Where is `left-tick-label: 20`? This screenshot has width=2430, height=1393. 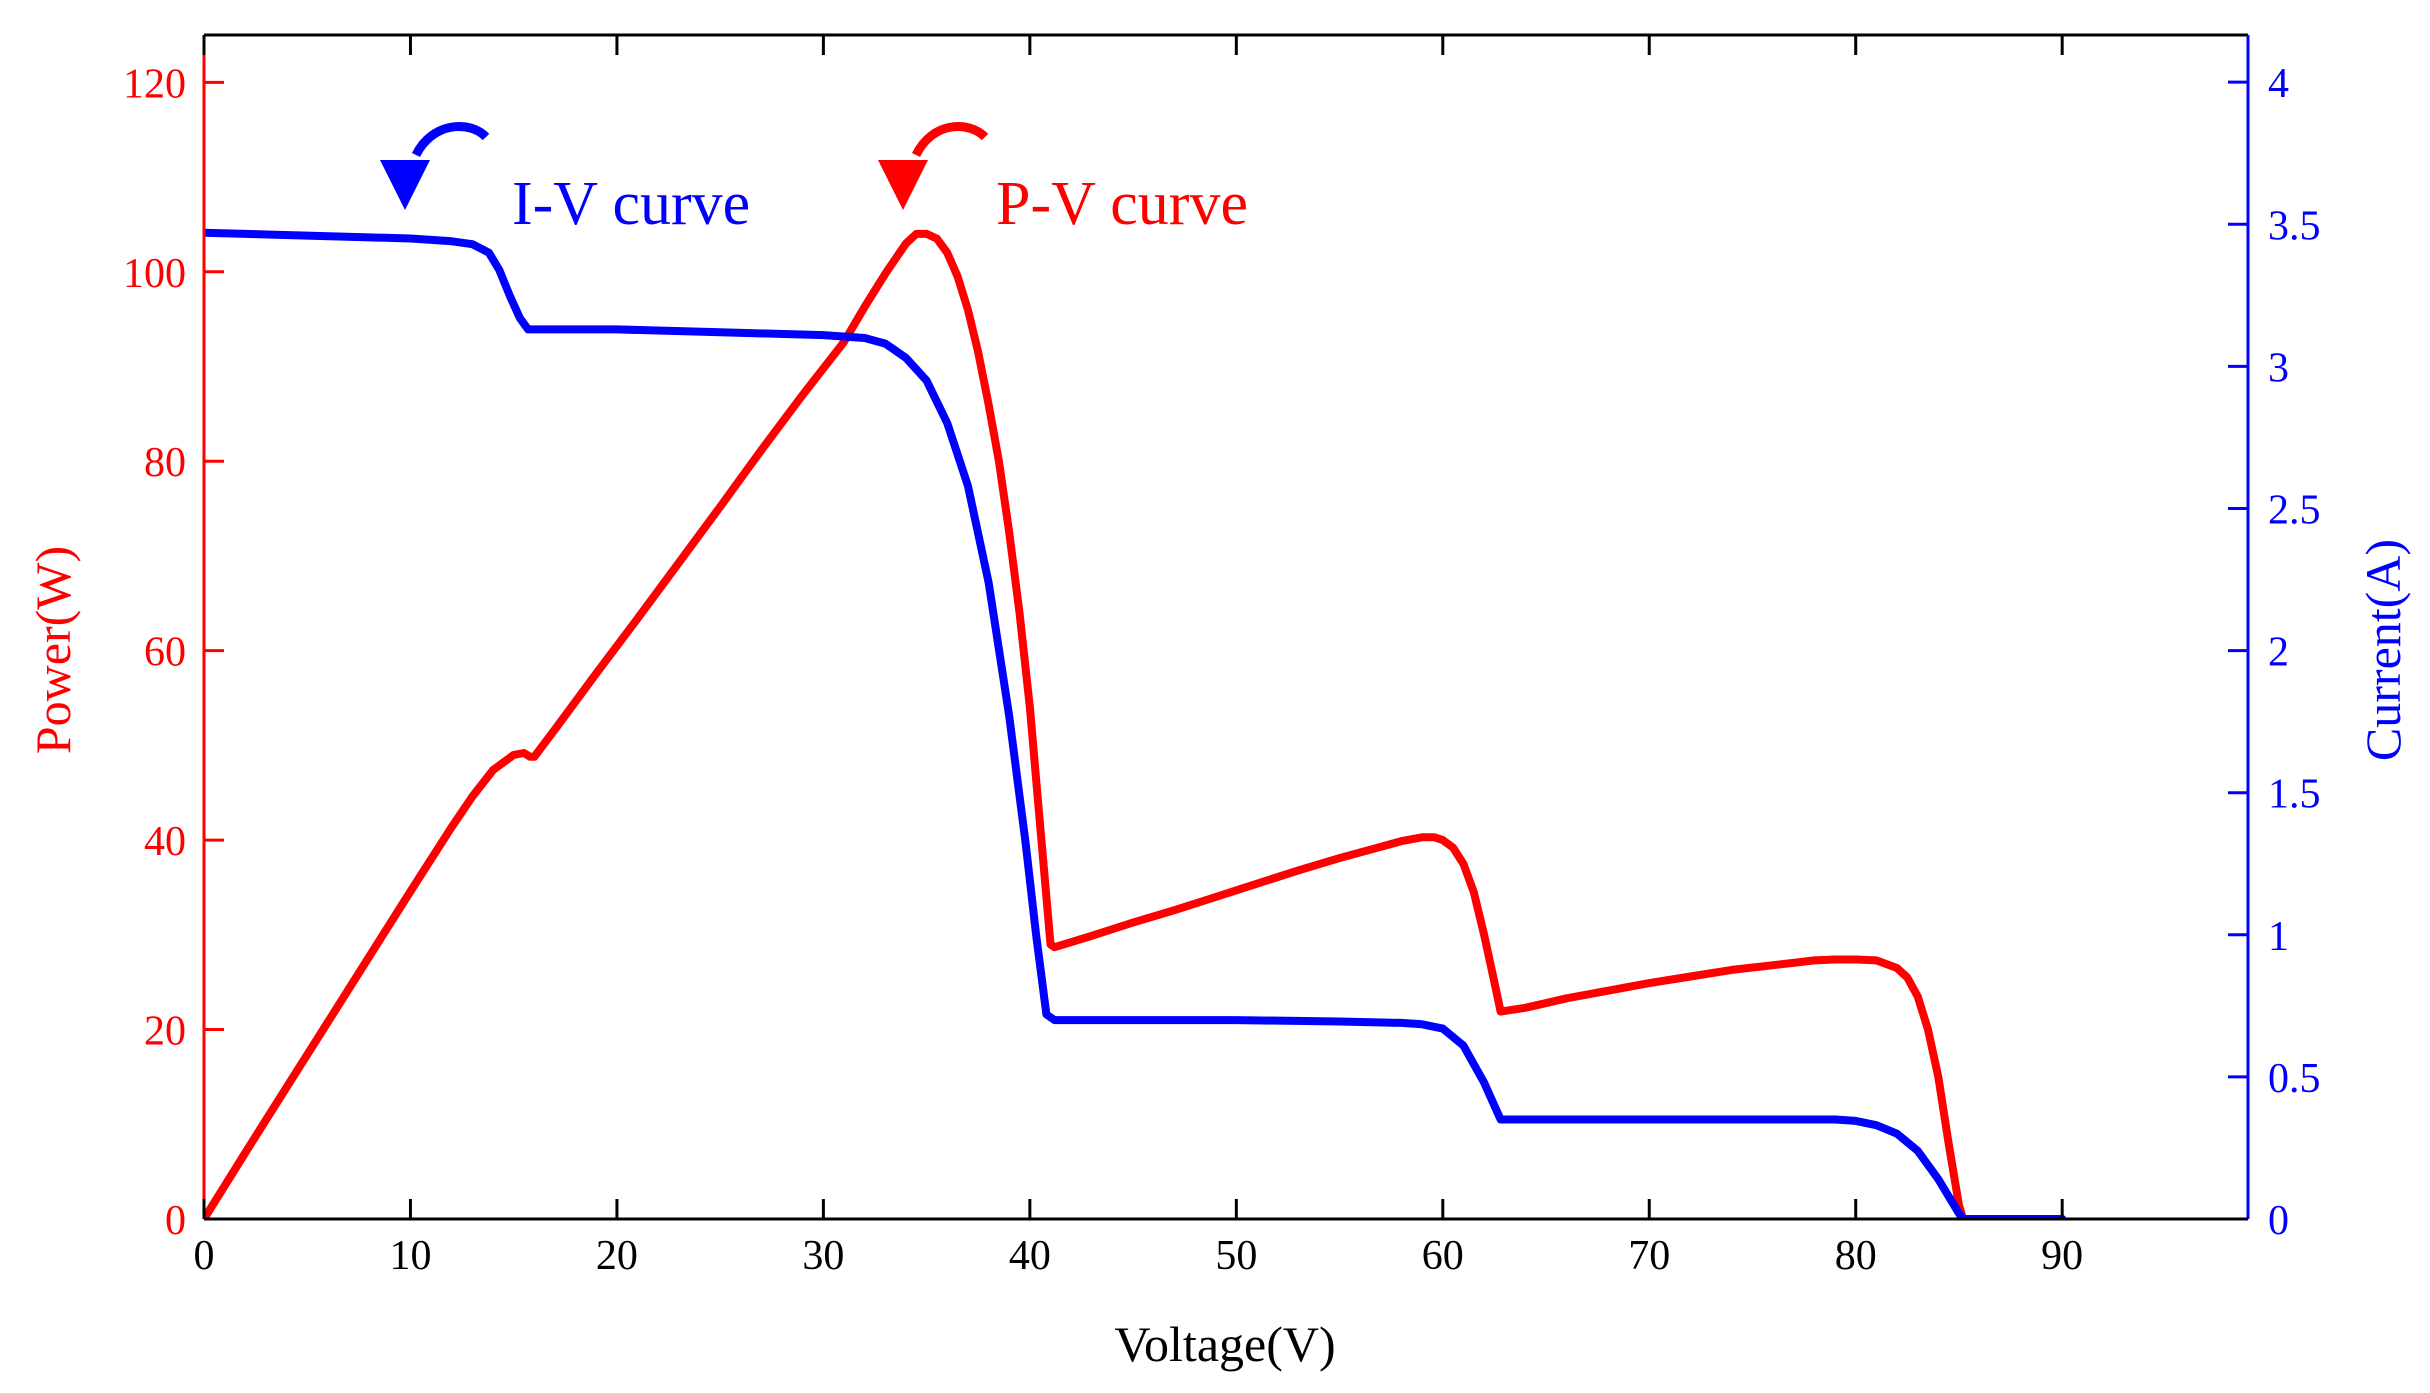 left-tick-label: 20 is located at coordinates (165, 1032).